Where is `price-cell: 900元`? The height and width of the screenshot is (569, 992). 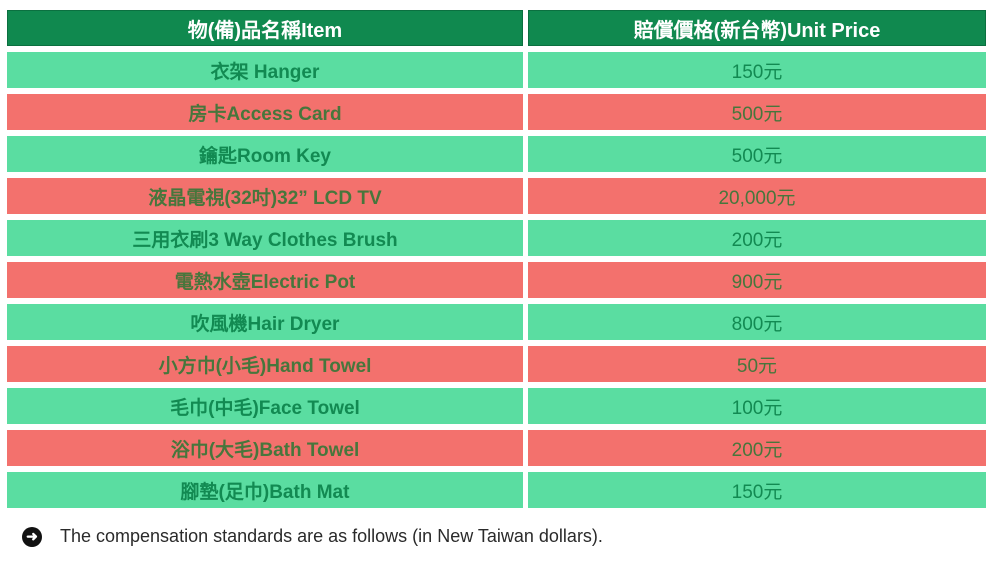 price-cell: 900元 is located at coordinates (757, 280).